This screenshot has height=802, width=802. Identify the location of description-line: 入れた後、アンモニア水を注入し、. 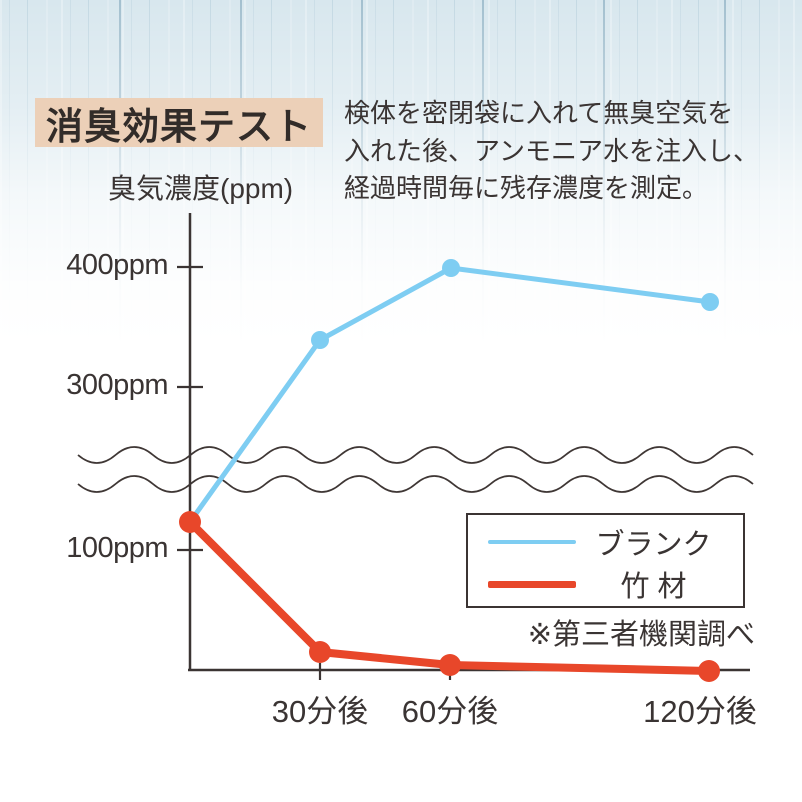
(551, 150).